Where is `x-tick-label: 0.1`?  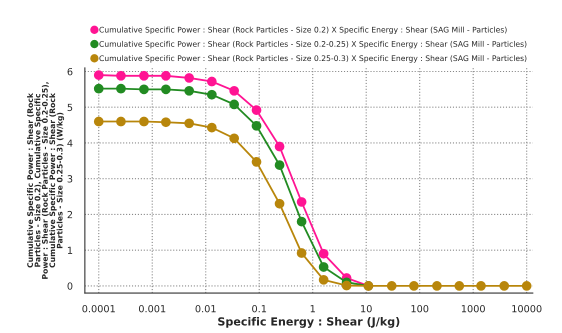
x-tick-label: 0.1 is located at coordinates (259, 308).